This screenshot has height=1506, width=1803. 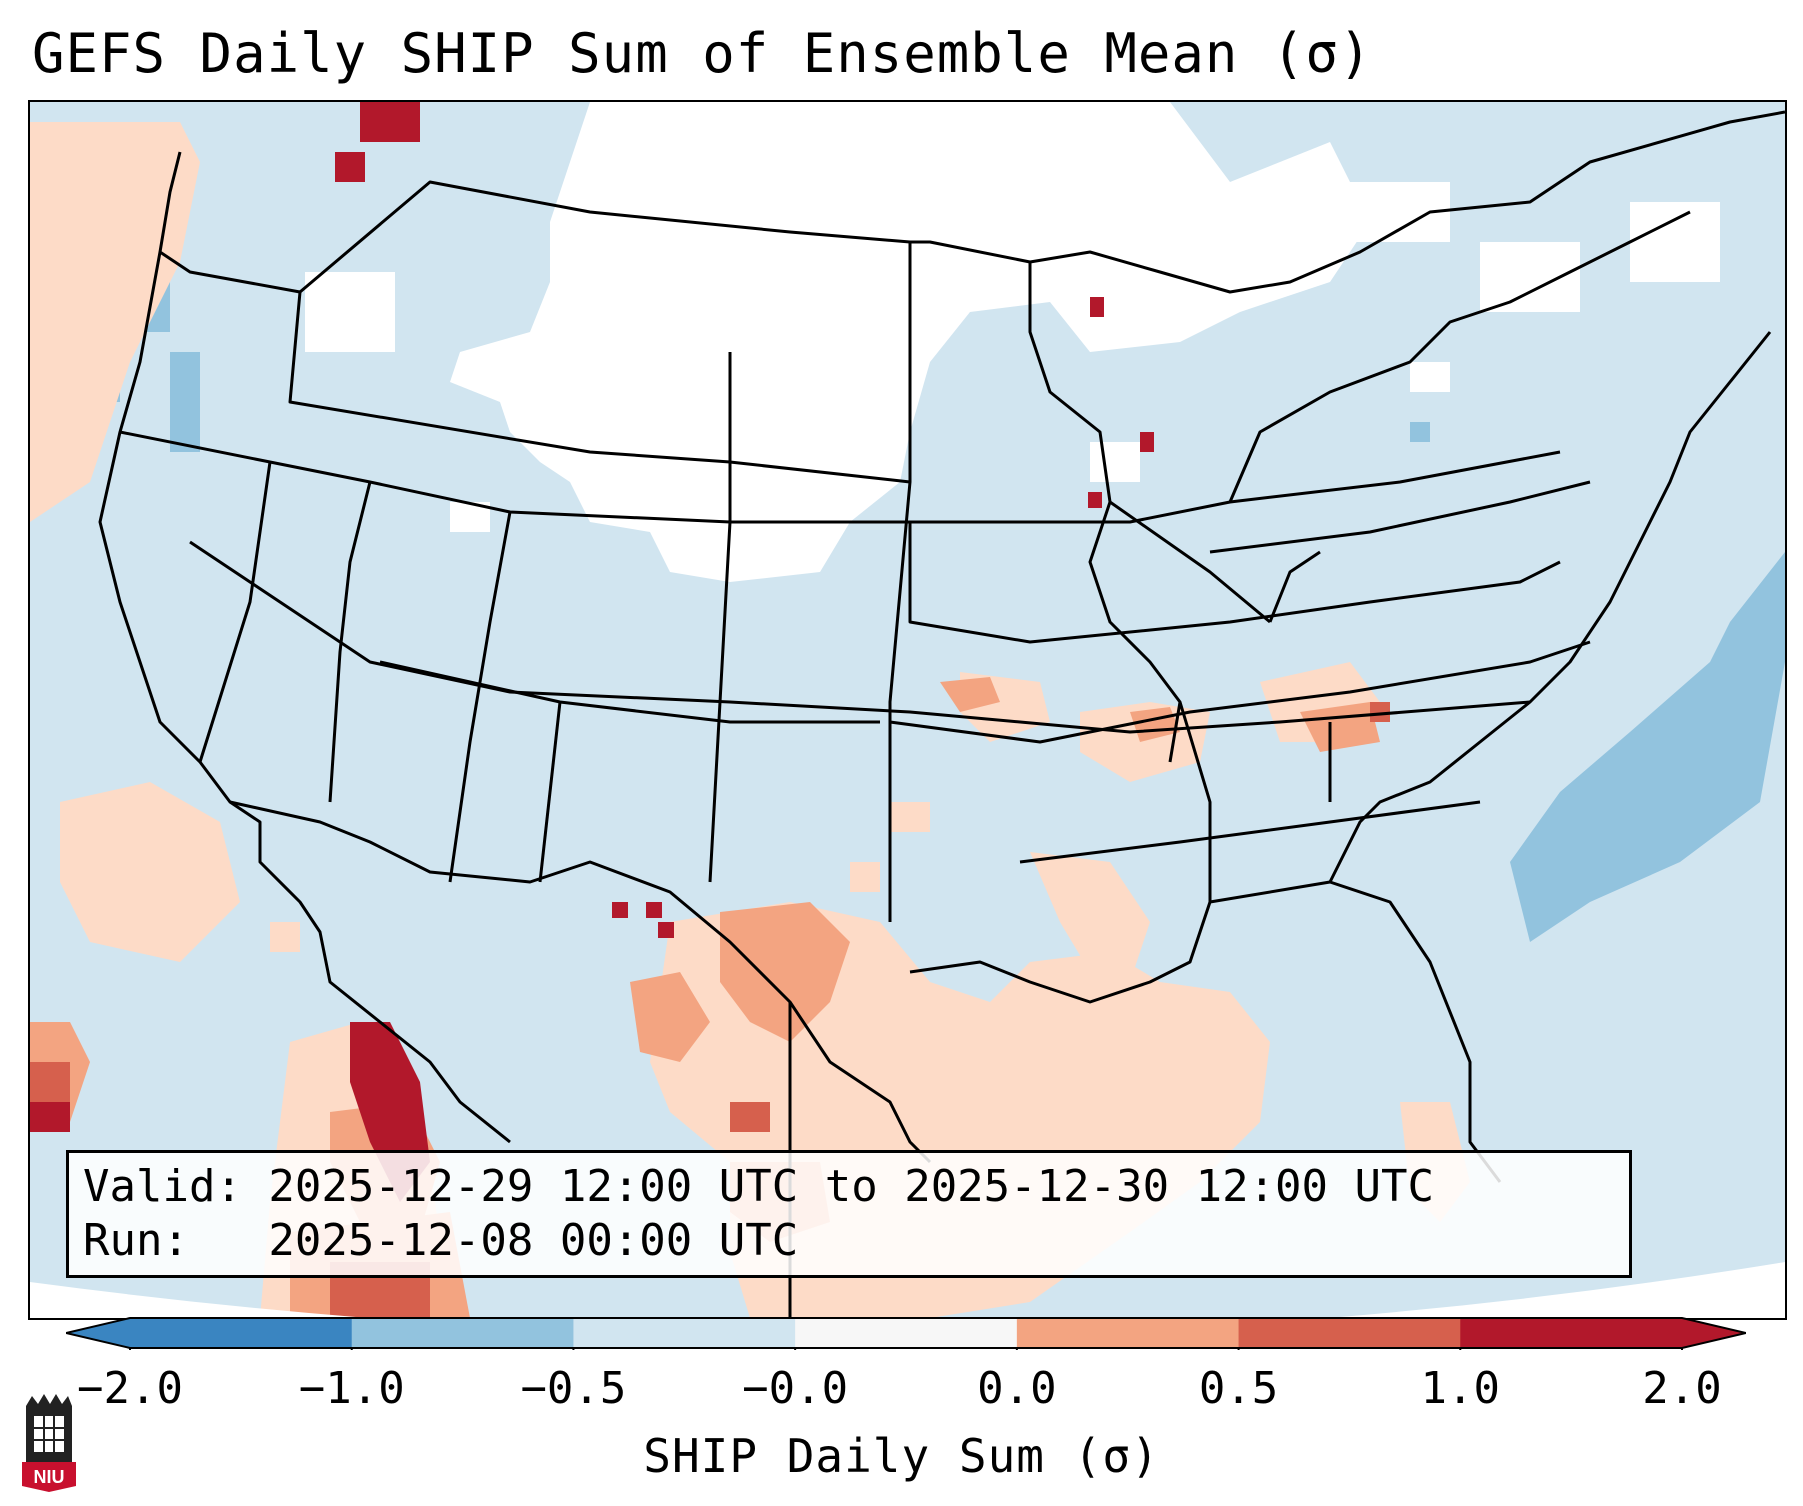 What do you see at coordinates (1682, 1388) in the screenshot?
I see `colorbar-tick-label: 2.0` at bounding box center [1682, 1388].